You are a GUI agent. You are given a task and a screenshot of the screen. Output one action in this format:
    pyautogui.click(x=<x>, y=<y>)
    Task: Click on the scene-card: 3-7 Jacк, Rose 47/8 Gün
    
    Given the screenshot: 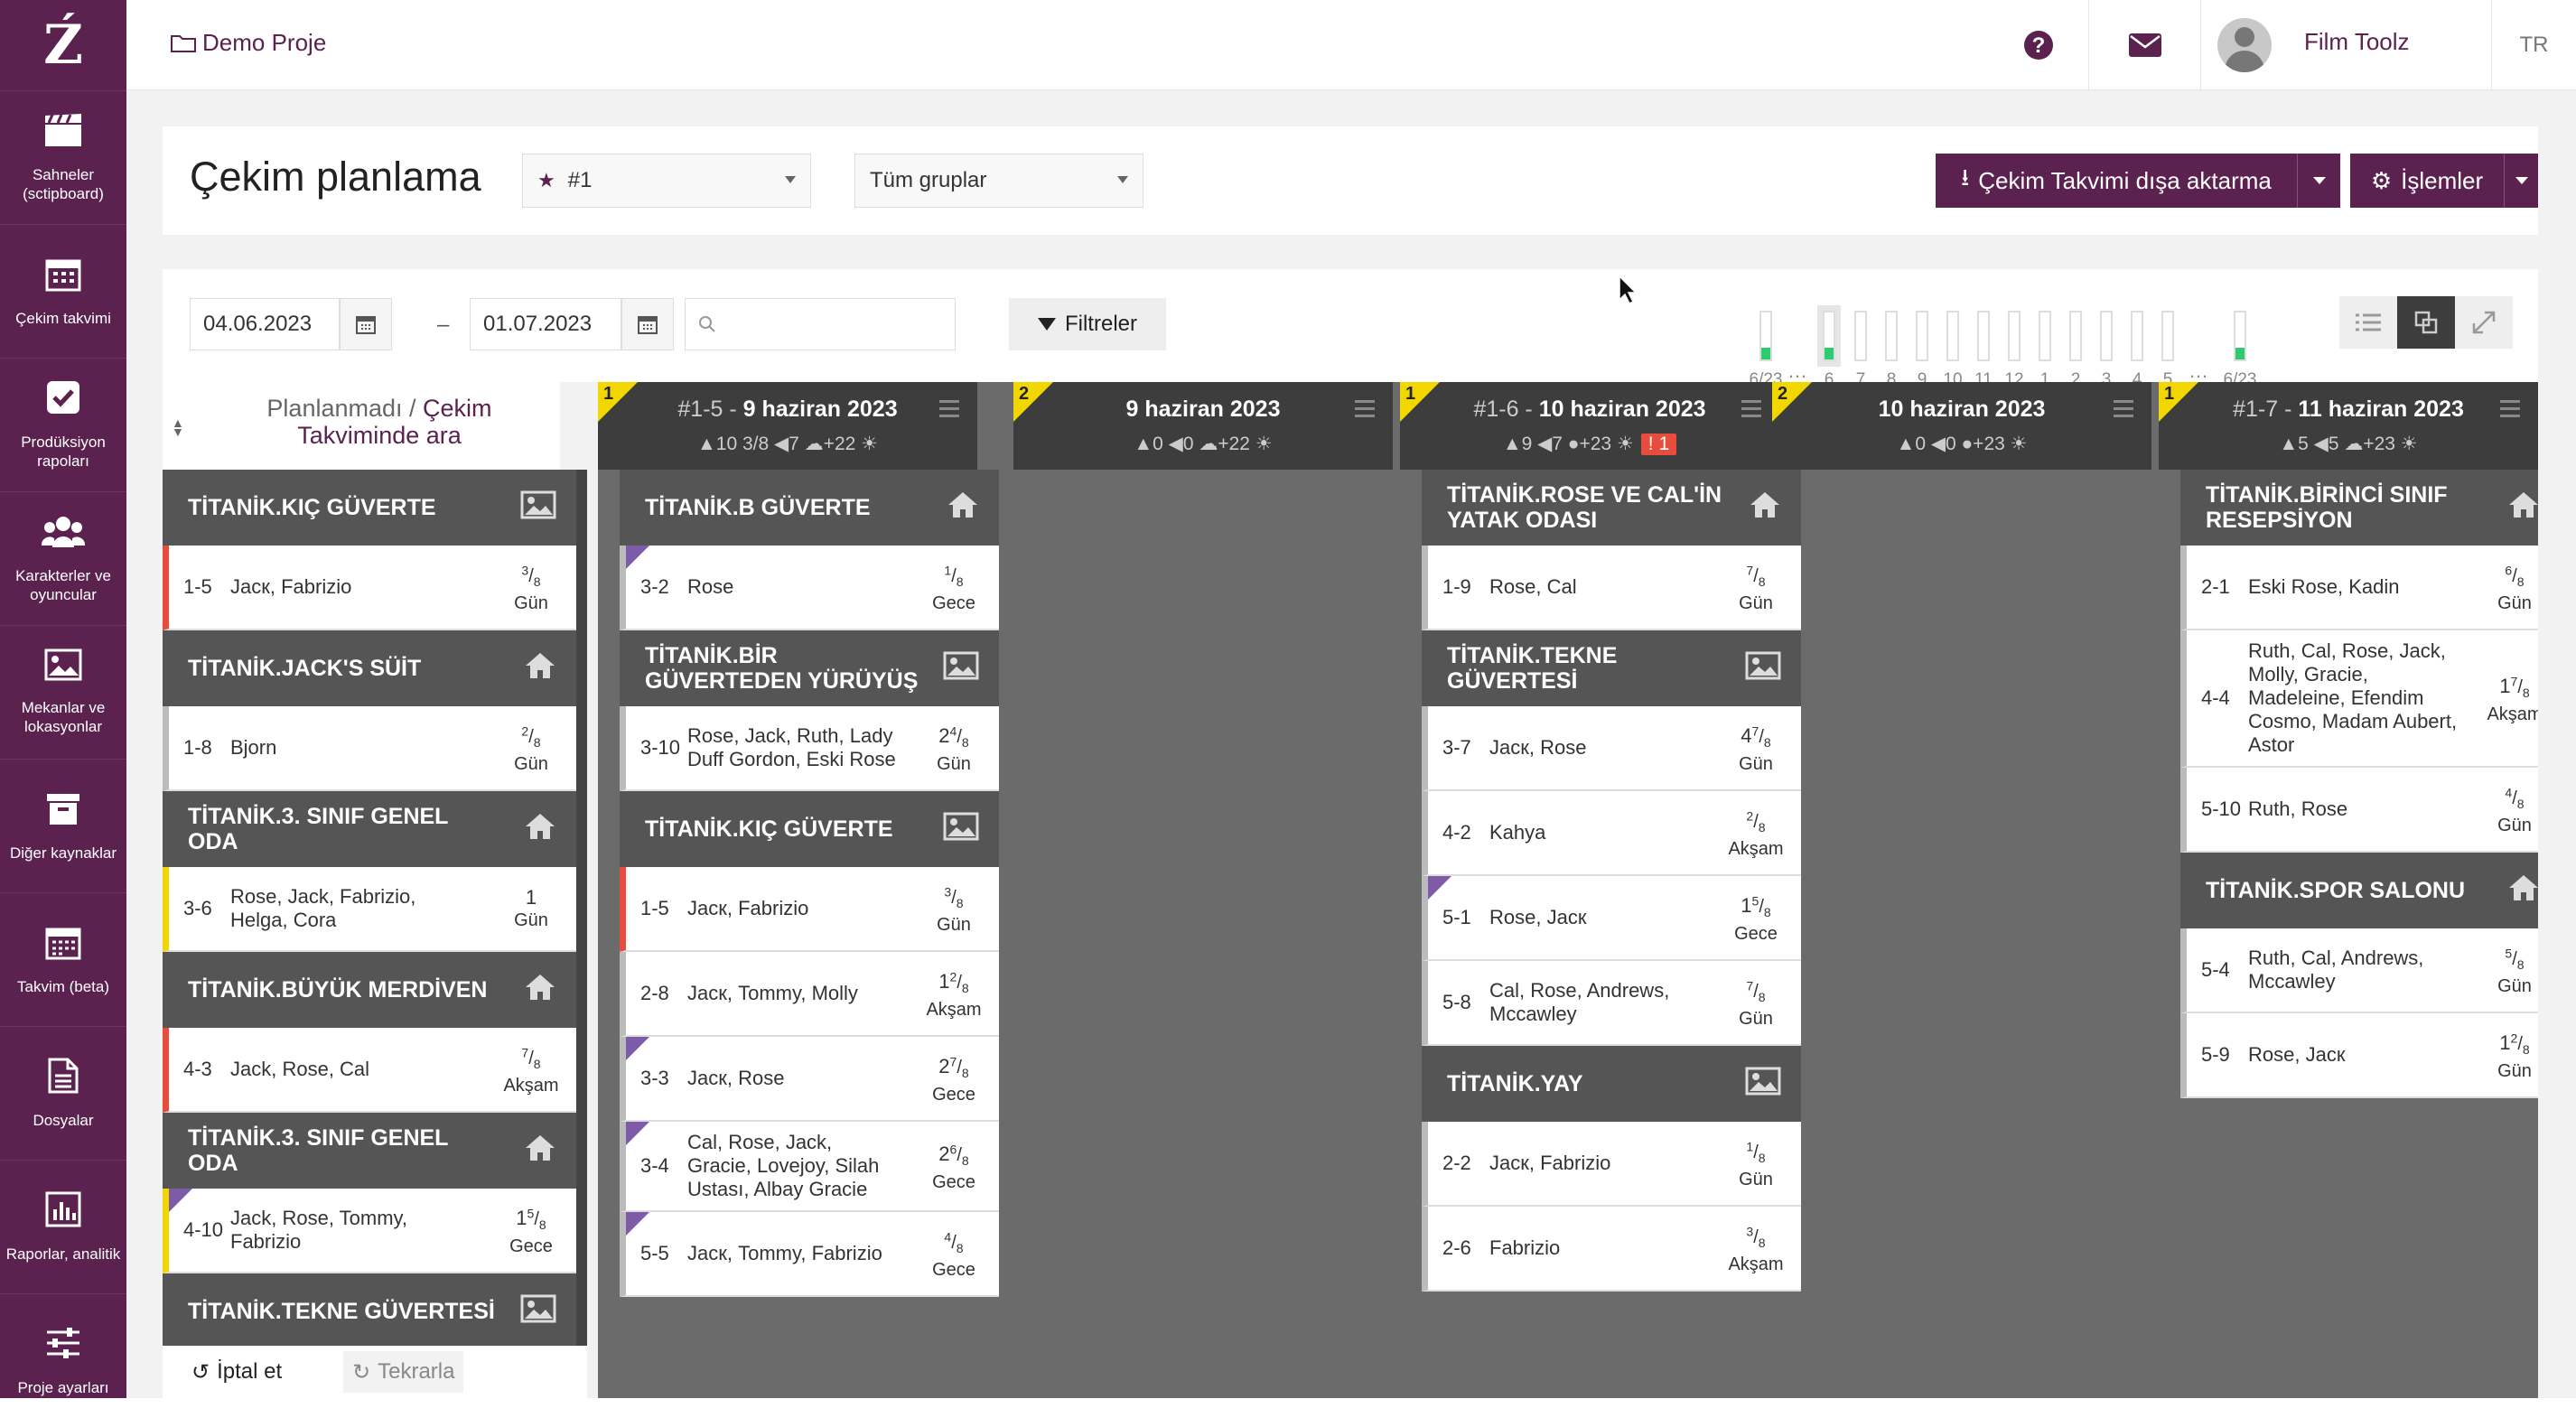 What is the action you would take?
    pyautogui.click(x=1611, y=748)
    